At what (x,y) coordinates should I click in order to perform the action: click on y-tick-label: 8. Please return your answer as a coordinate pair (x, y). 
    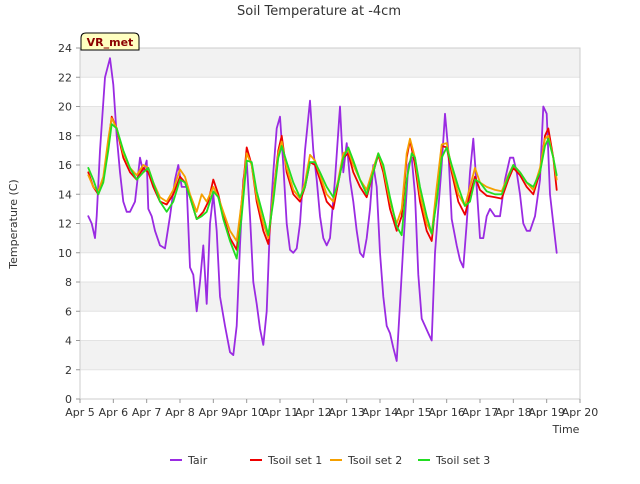
    Looking at the image, I should click on (68, 282).